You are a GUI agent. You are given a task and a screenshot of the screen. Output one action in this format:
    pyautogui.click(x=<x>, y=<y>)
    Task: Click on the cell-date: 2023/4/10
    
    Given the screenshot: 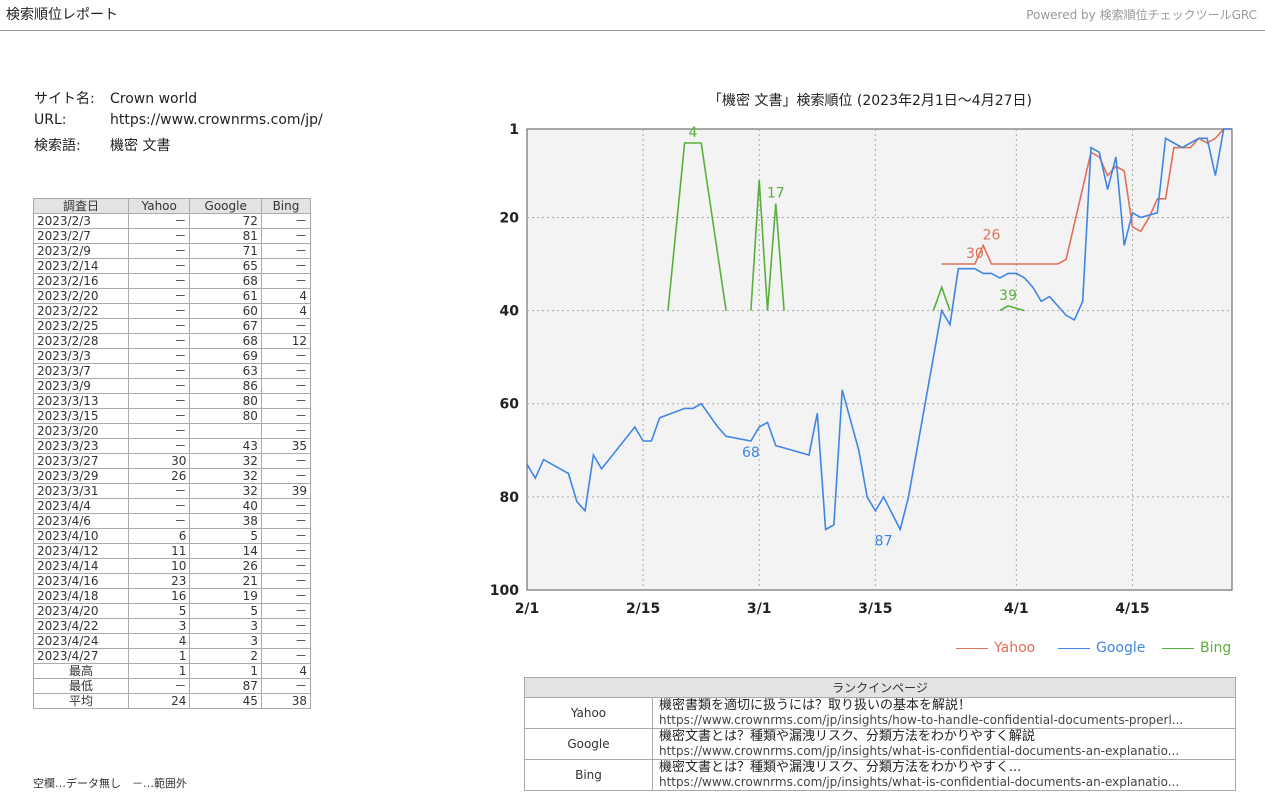 What is the action you would take?
    pyautogui.click(x=81, y=536)
    